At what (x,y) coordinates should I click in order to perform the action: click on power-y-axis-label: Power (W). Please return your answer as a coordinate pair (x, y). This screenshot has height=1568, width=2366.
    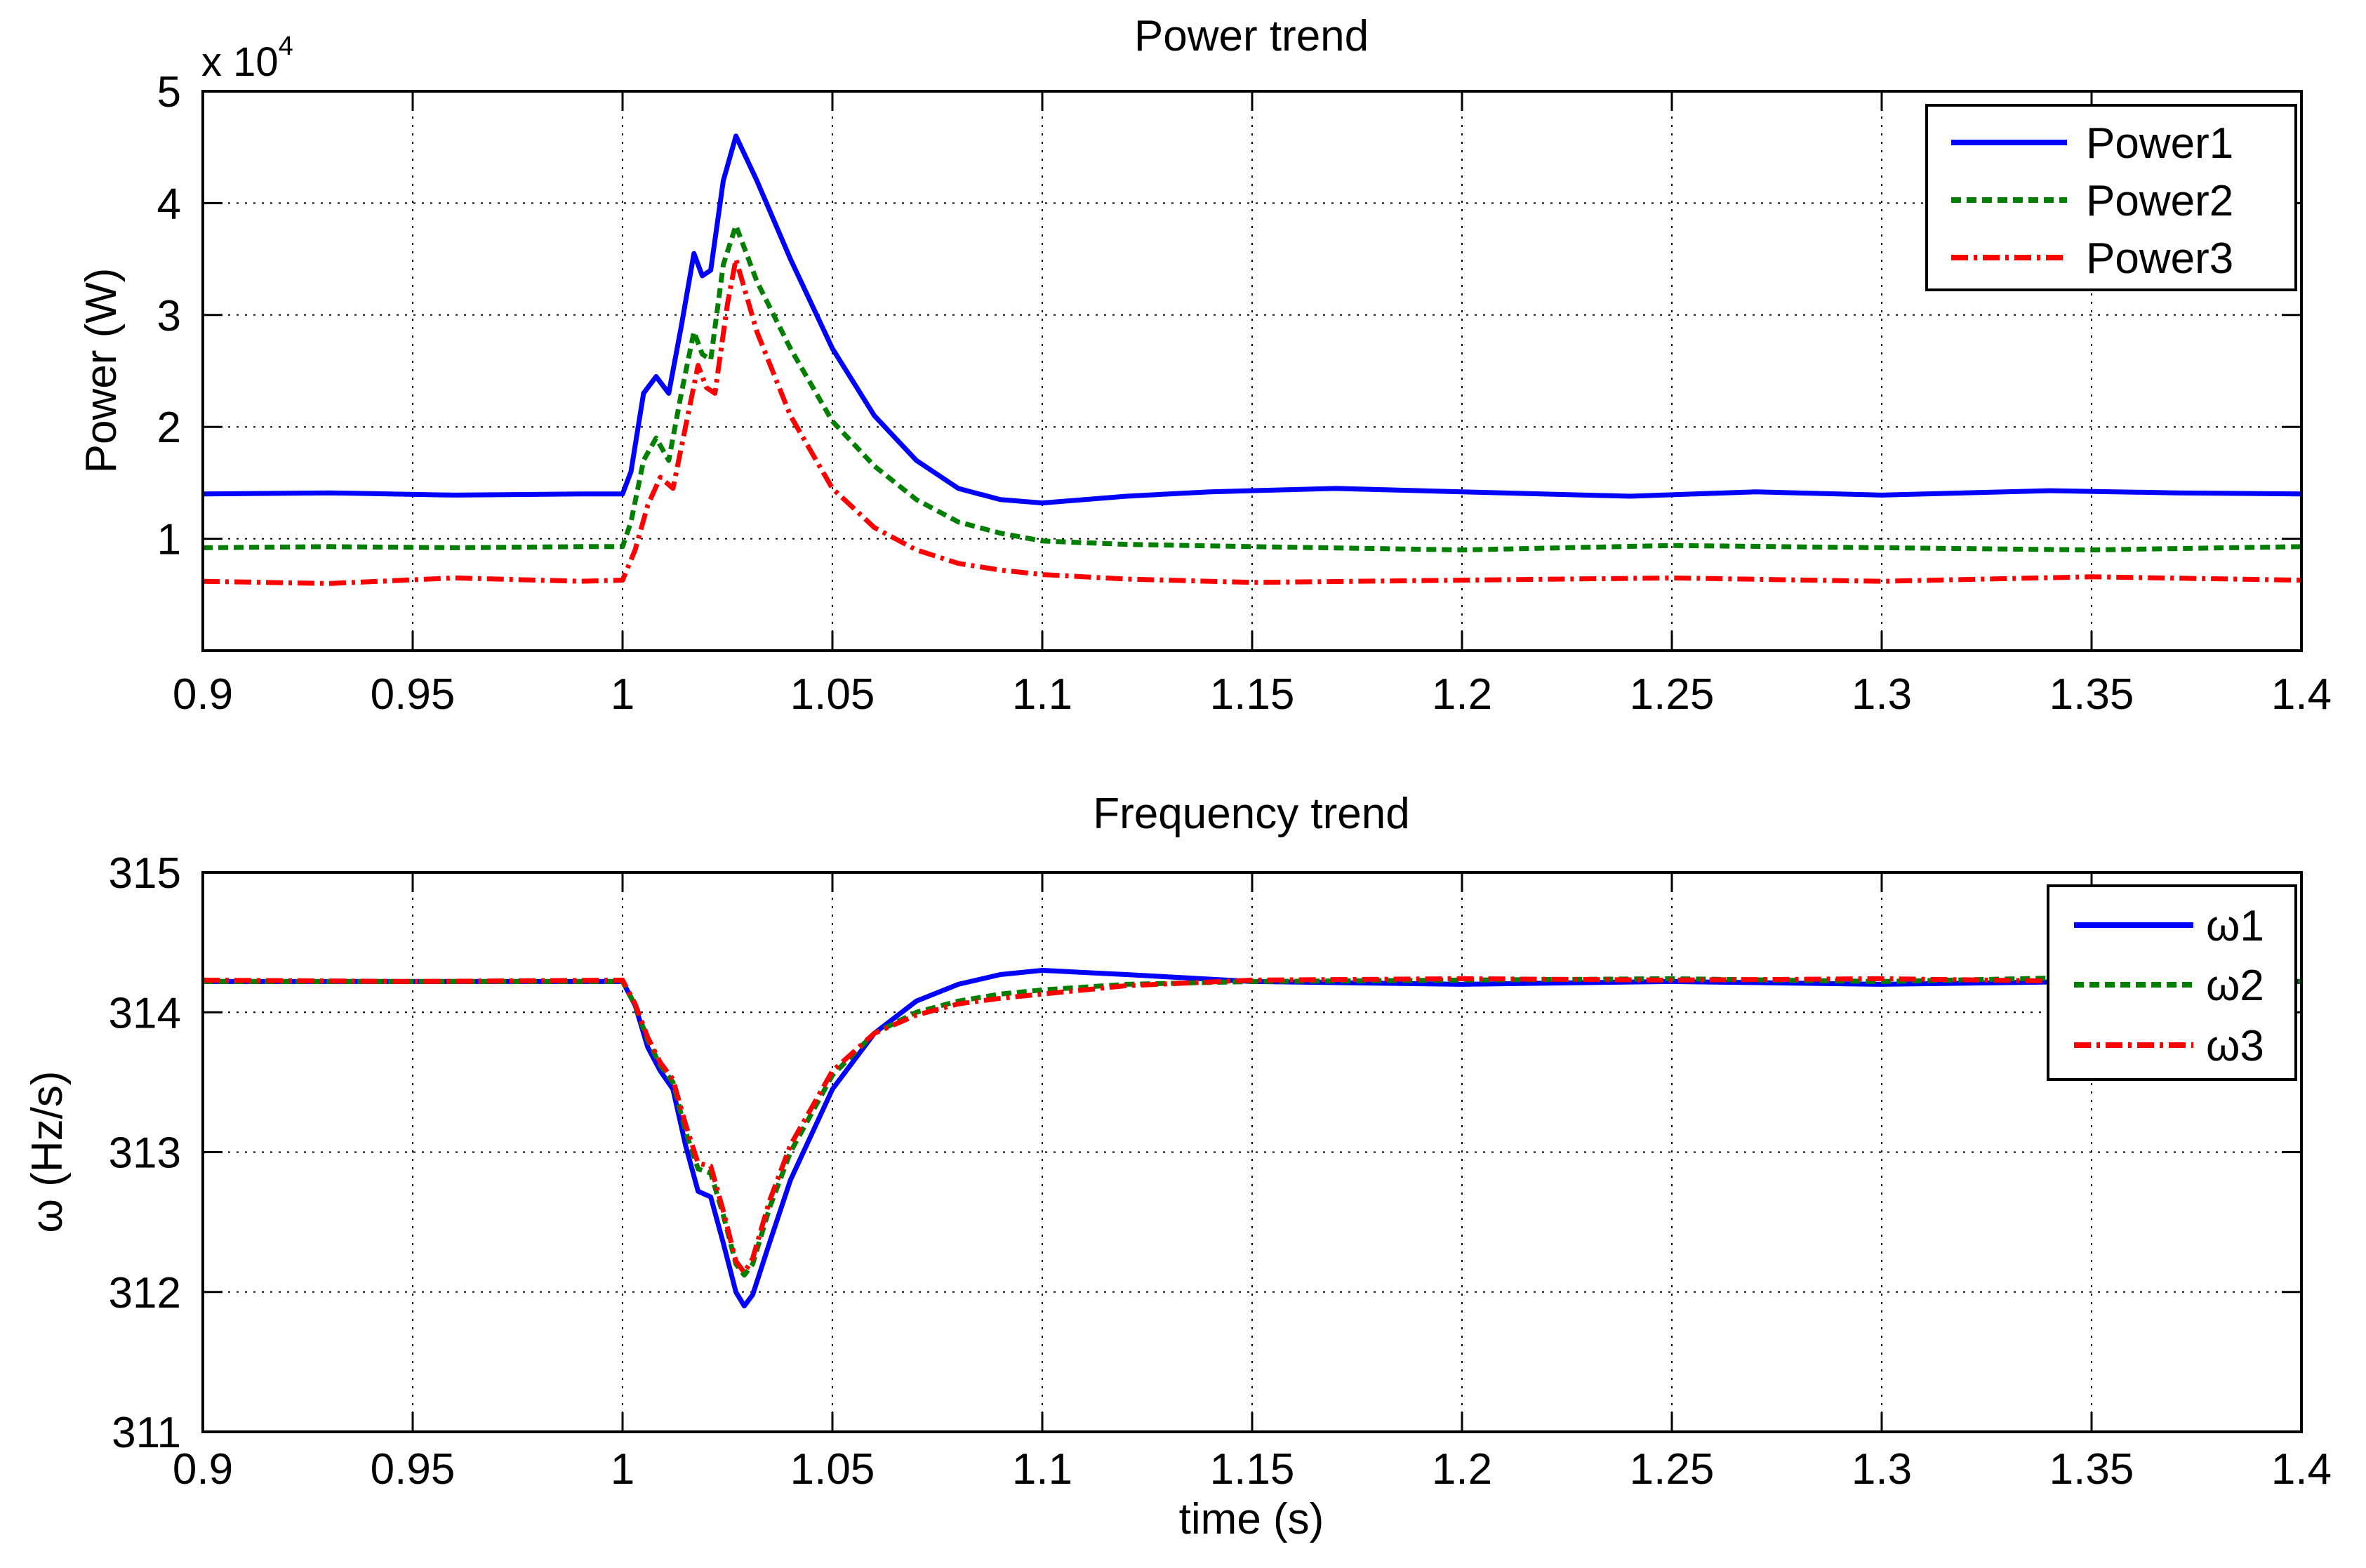
    Looking at the image, I should click on (101, 371).